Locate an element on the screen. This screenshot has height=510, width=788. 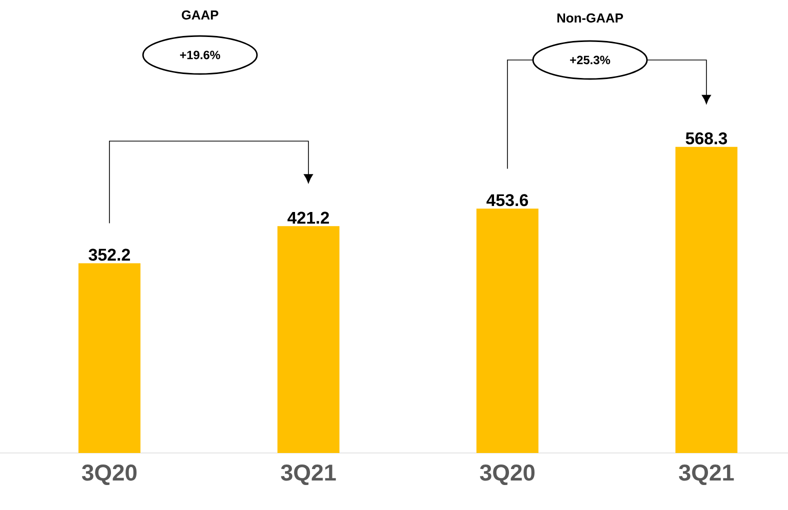
text: +25.3% is located at coordinates (590, 60).